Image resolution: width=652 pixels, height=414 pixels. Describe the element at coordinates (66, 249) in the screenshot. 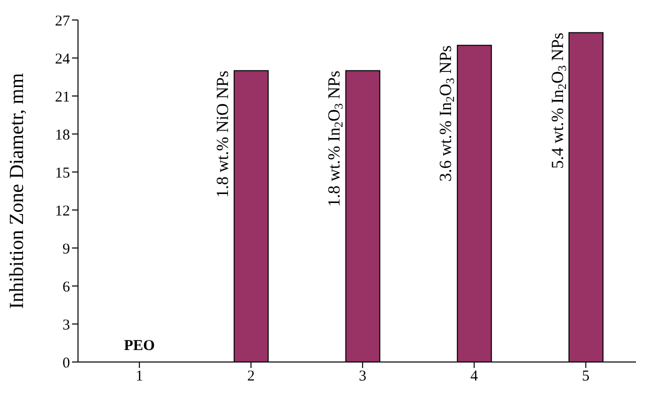

I see `y-tick-label: 9` at that location.